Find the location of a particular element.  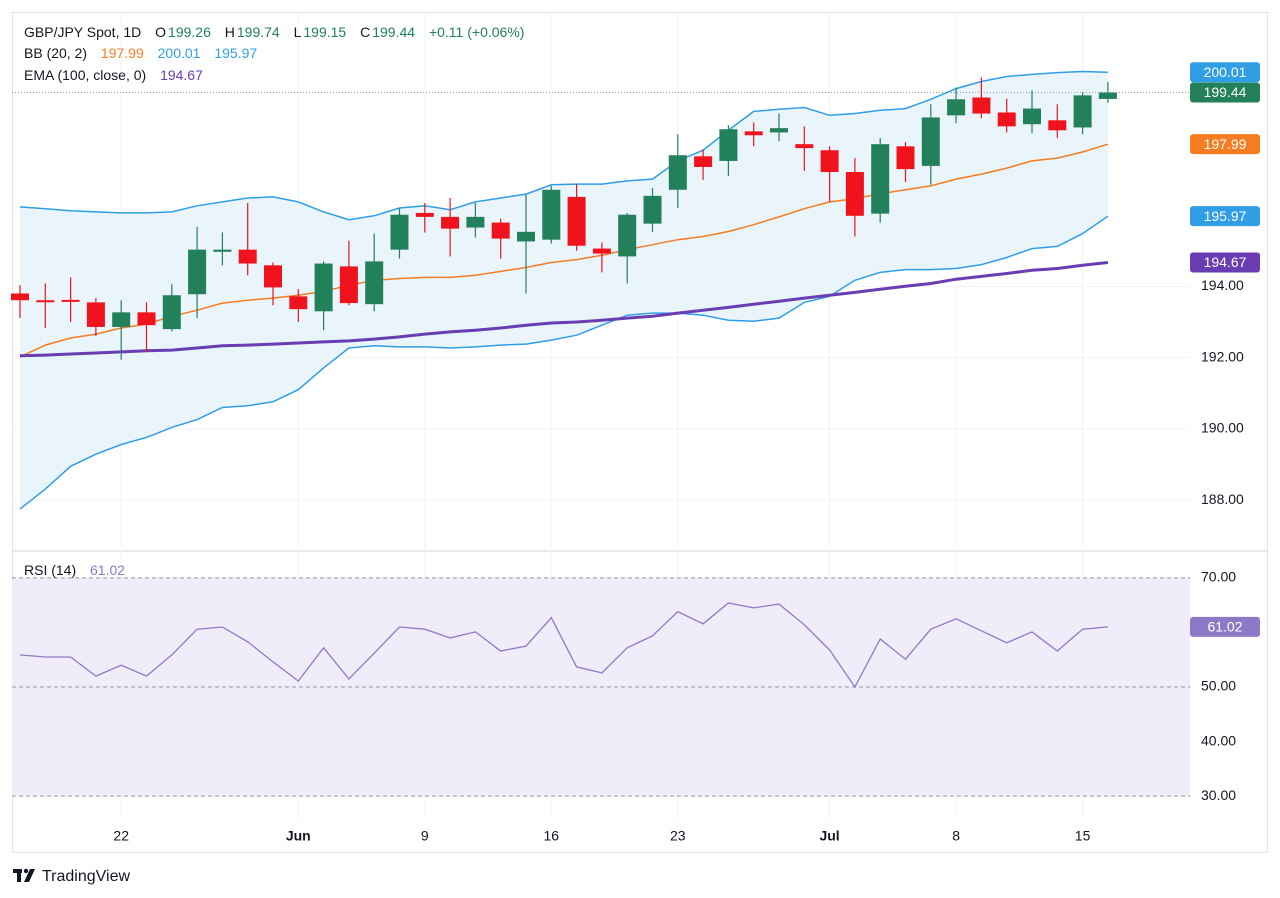

y-tick-label: 40.00 is located at coordinates (1218, 740).